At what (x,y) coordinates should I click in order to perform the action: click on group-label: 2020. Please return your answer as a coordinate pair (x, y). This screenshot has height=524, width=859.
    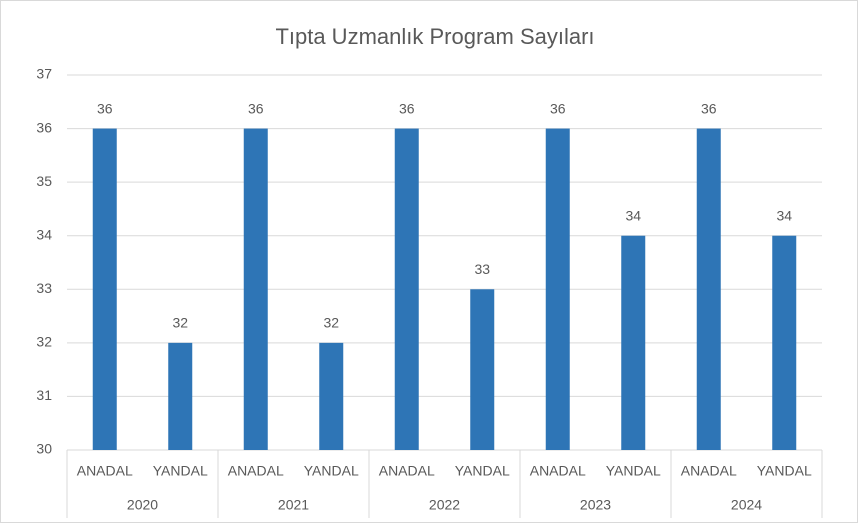
    Looking at the image, I should click on (142, 505).